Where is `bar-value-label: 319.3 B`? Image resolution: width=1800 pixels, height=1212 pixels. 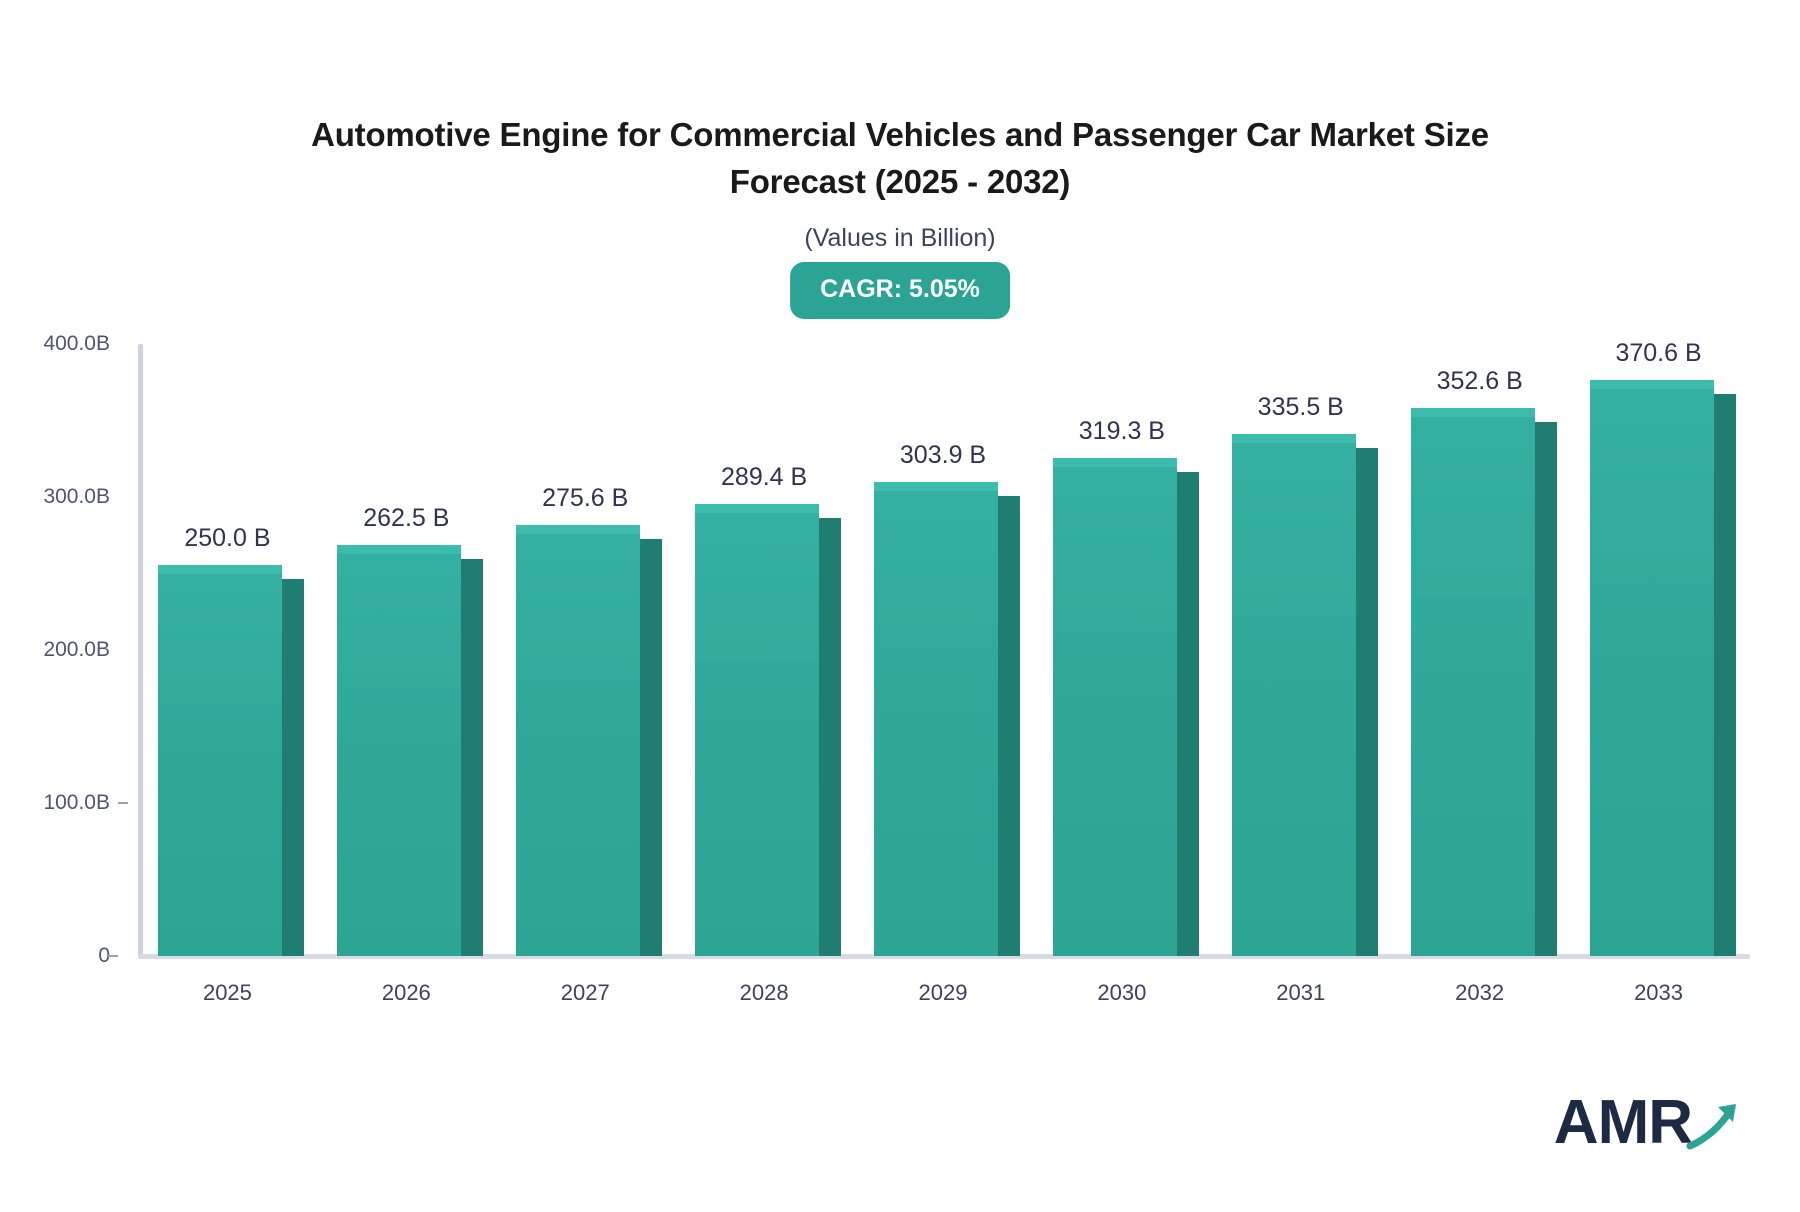 bar-value-label: 319.3 B is located at coordinates (1121, 431).